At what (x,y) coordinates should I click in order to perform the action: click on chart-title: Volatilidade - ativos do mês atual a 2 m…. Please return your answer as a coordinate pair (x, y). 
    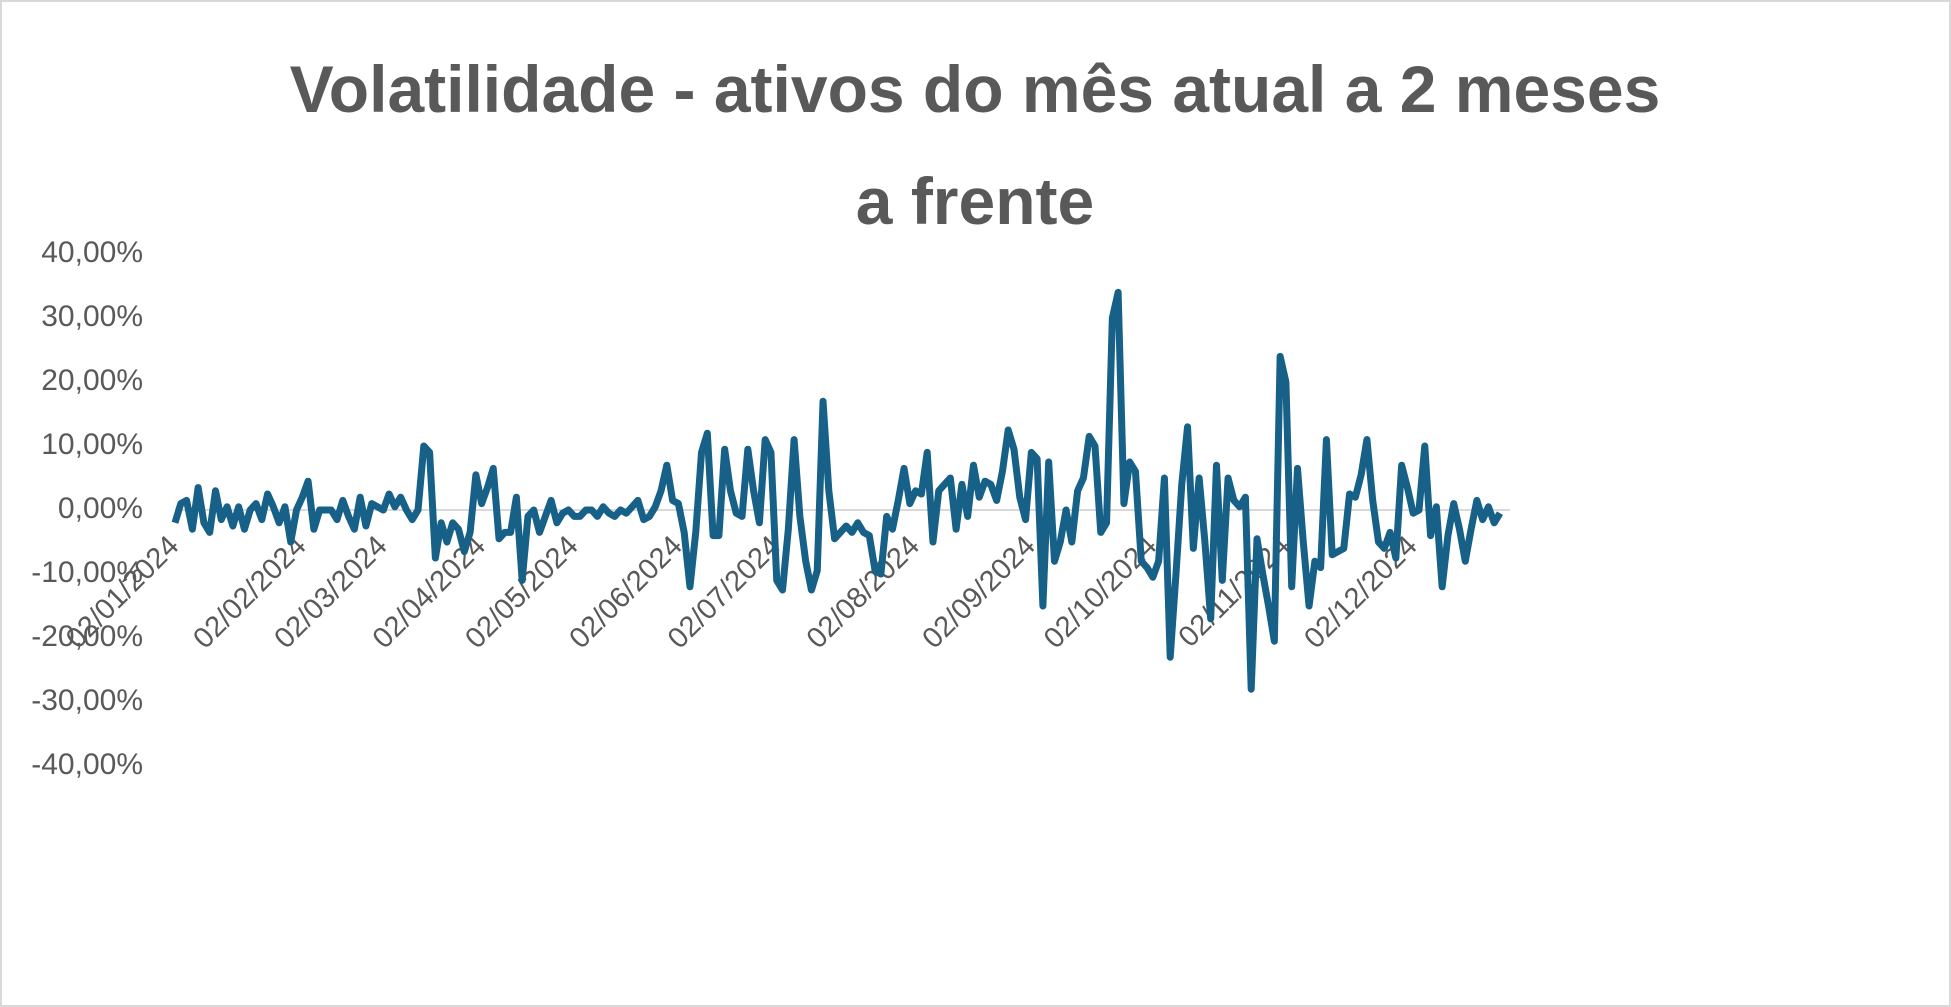
    Looking at the image, I should click on (975, 145).